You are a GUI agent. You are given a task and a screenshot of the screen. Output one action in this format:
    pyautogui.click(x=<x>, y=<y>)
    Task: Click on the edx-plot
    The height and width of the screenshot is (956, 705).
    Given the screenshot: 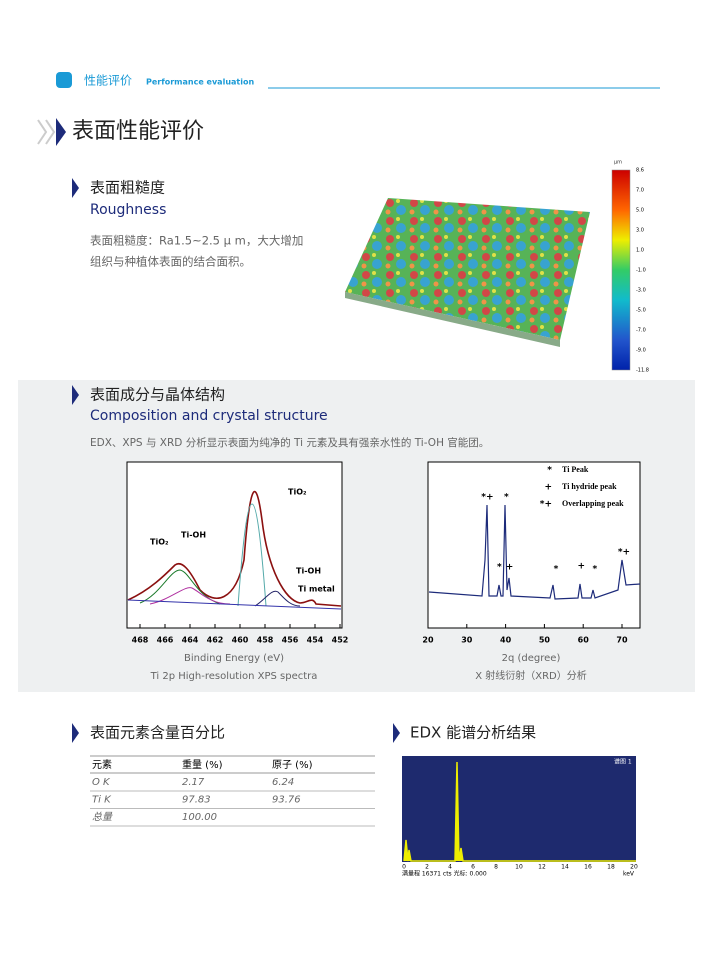 What is the action you would take?
    pyautogui.click(x=519, y=809)
    